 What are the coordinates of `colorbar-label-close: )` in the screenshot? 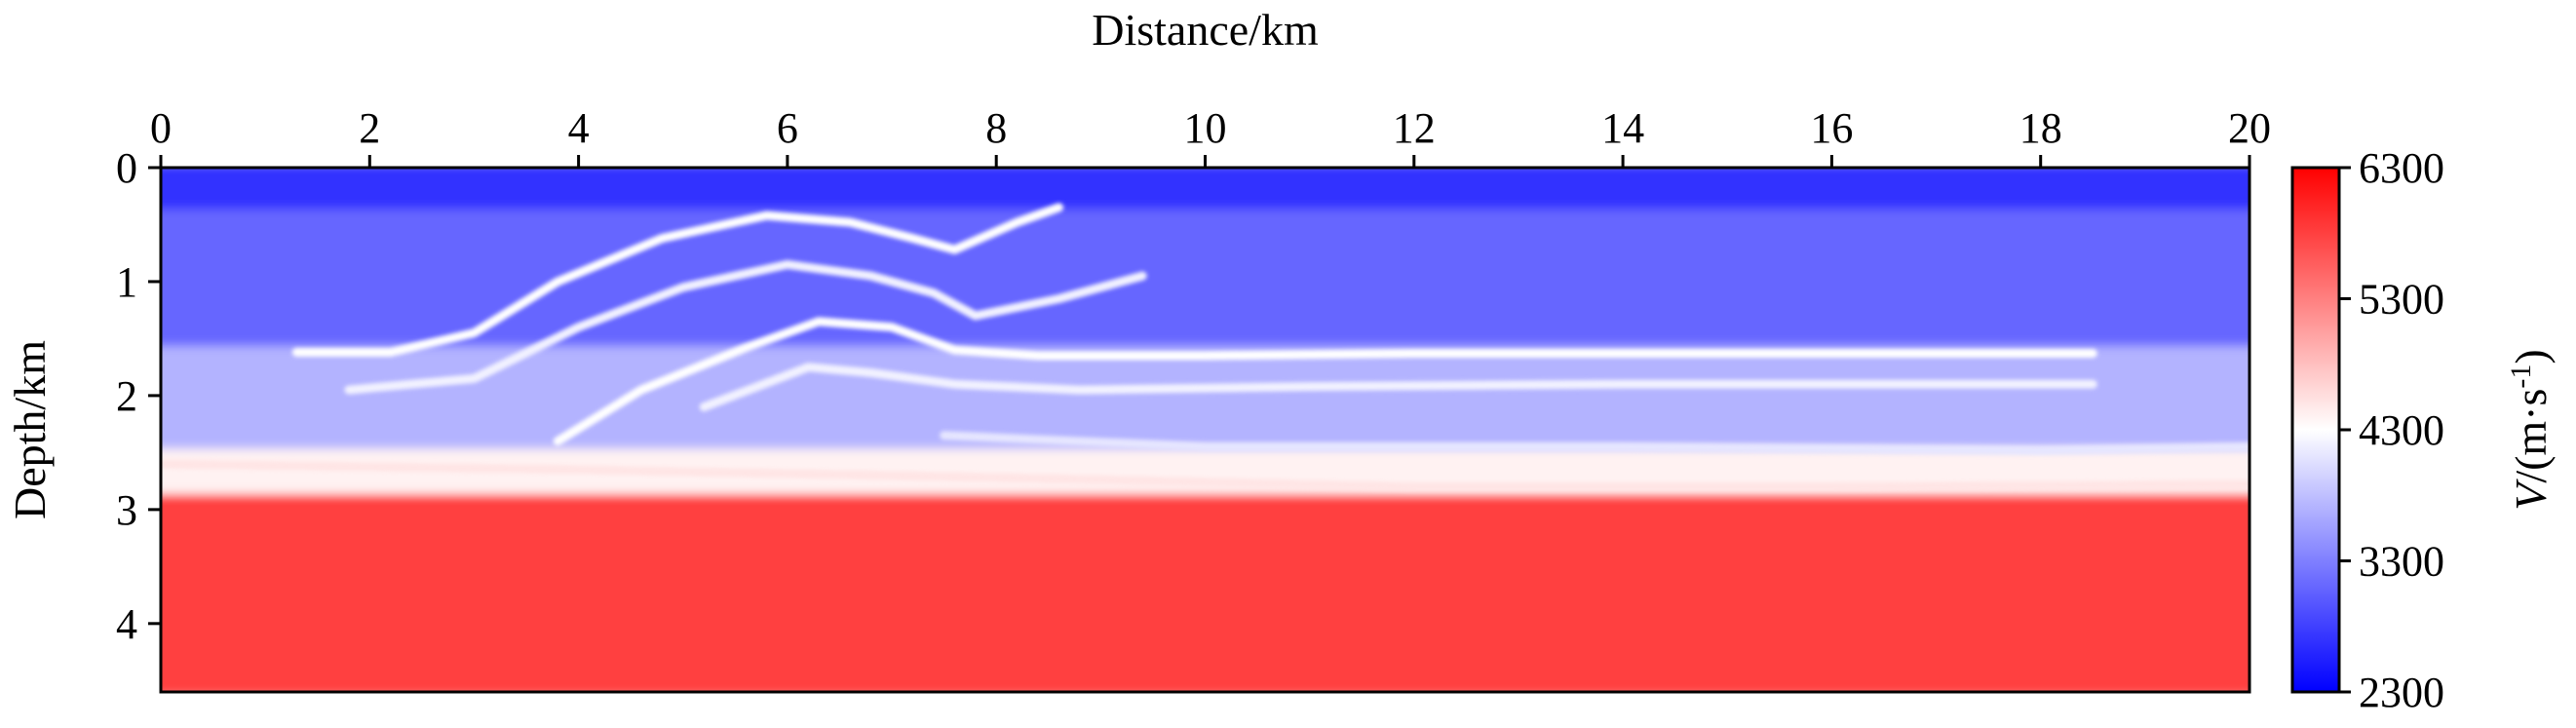 It's located at (2531, 356).